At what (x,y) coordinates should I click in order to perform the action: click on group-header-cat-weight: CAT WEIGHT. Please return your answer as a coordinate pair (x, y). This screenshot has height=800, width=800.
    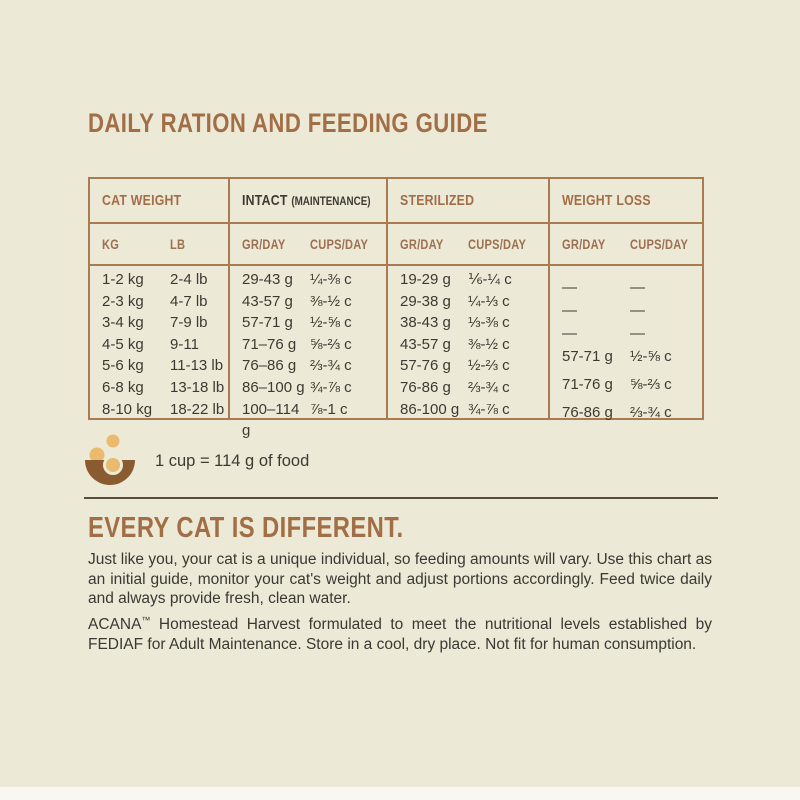
    Looking at the image, I should click on (159, 201).